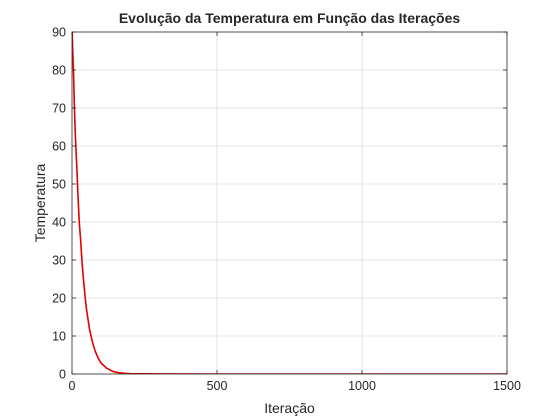  I want to click on y-tick-label: 90, so click(59, 33).